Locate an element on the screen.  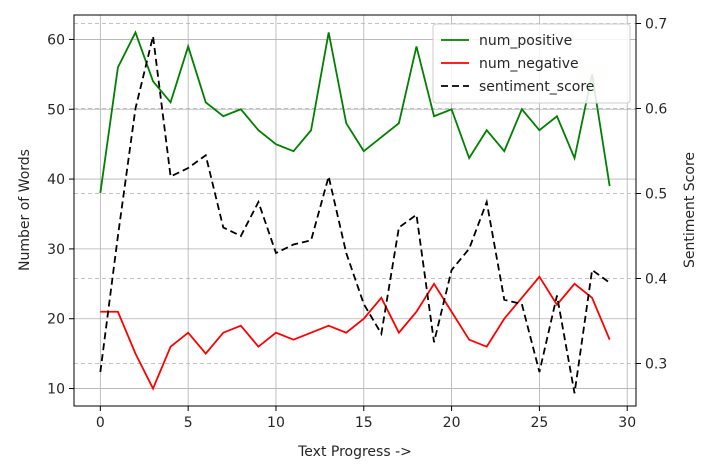
left-y-tick-label: 50 is located at coordinates (56, 110).